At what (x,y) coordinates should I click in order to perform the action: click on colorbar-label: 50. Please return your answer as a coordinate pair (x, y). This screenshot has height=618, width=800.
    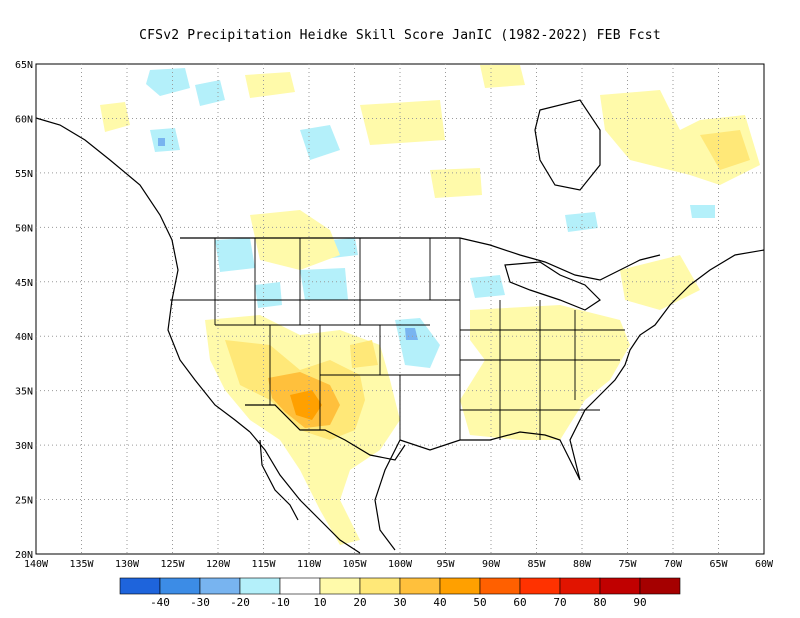
    Looking at the image, I should click on (479, 602).